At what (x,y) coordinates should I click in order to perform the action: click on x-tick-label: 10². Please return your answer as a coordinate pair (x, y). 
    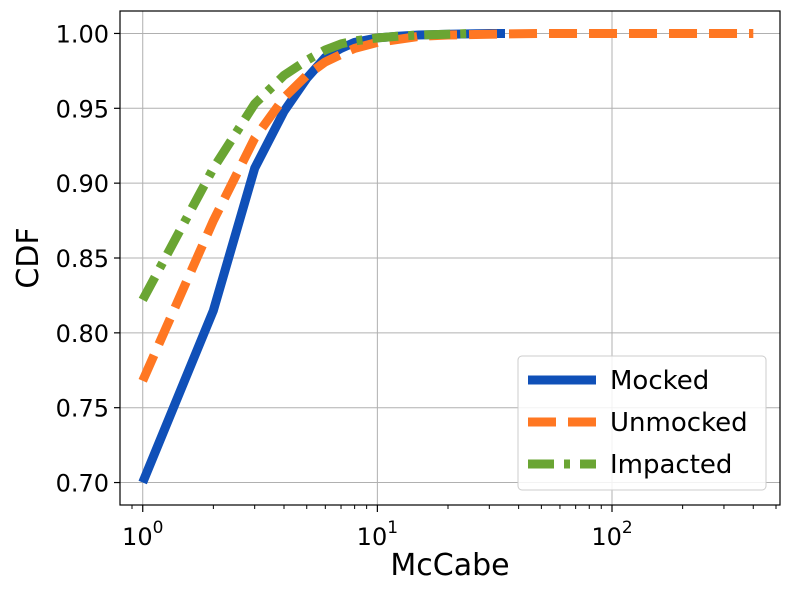
    Looking at the image, I should click on (611, 534).